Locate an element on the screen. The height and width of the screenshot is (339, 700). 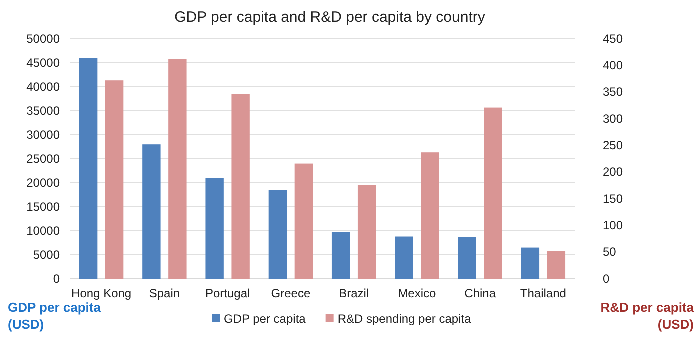
y-tick-label: 35000 is located at coordinates (43, 111).